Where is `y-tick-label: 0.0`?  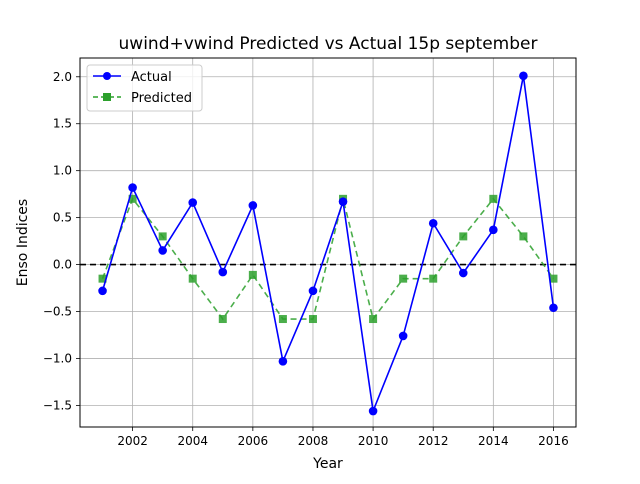 y-tick-label: 0.0 is located at coordinates (62, 265).